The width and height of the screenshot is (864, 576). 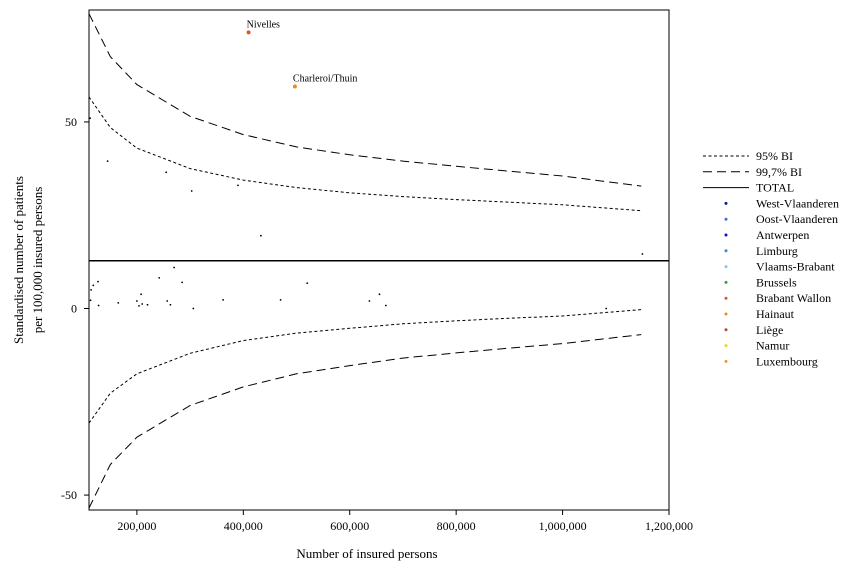 What do you see at coordinates (18, 260) in the screenshot?
I see `y-axis-title-line1: Standardised number of patients` at bounding box center [18, 260].